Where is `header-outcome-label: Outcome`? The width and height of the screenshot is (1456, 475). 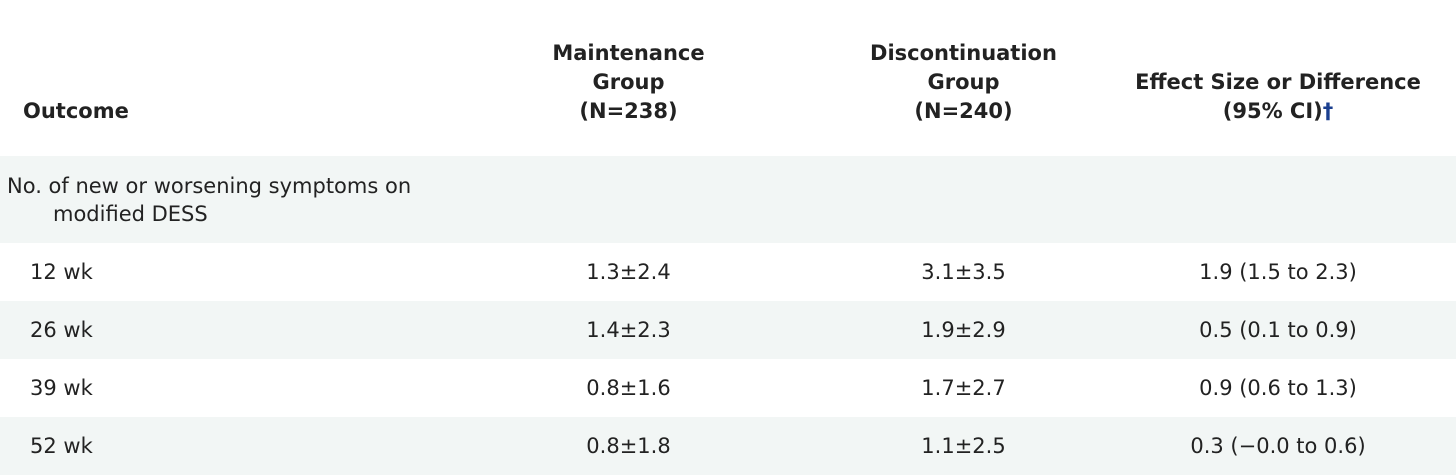
header-outcome-label: Outcome is located at coordinates (76, 111).